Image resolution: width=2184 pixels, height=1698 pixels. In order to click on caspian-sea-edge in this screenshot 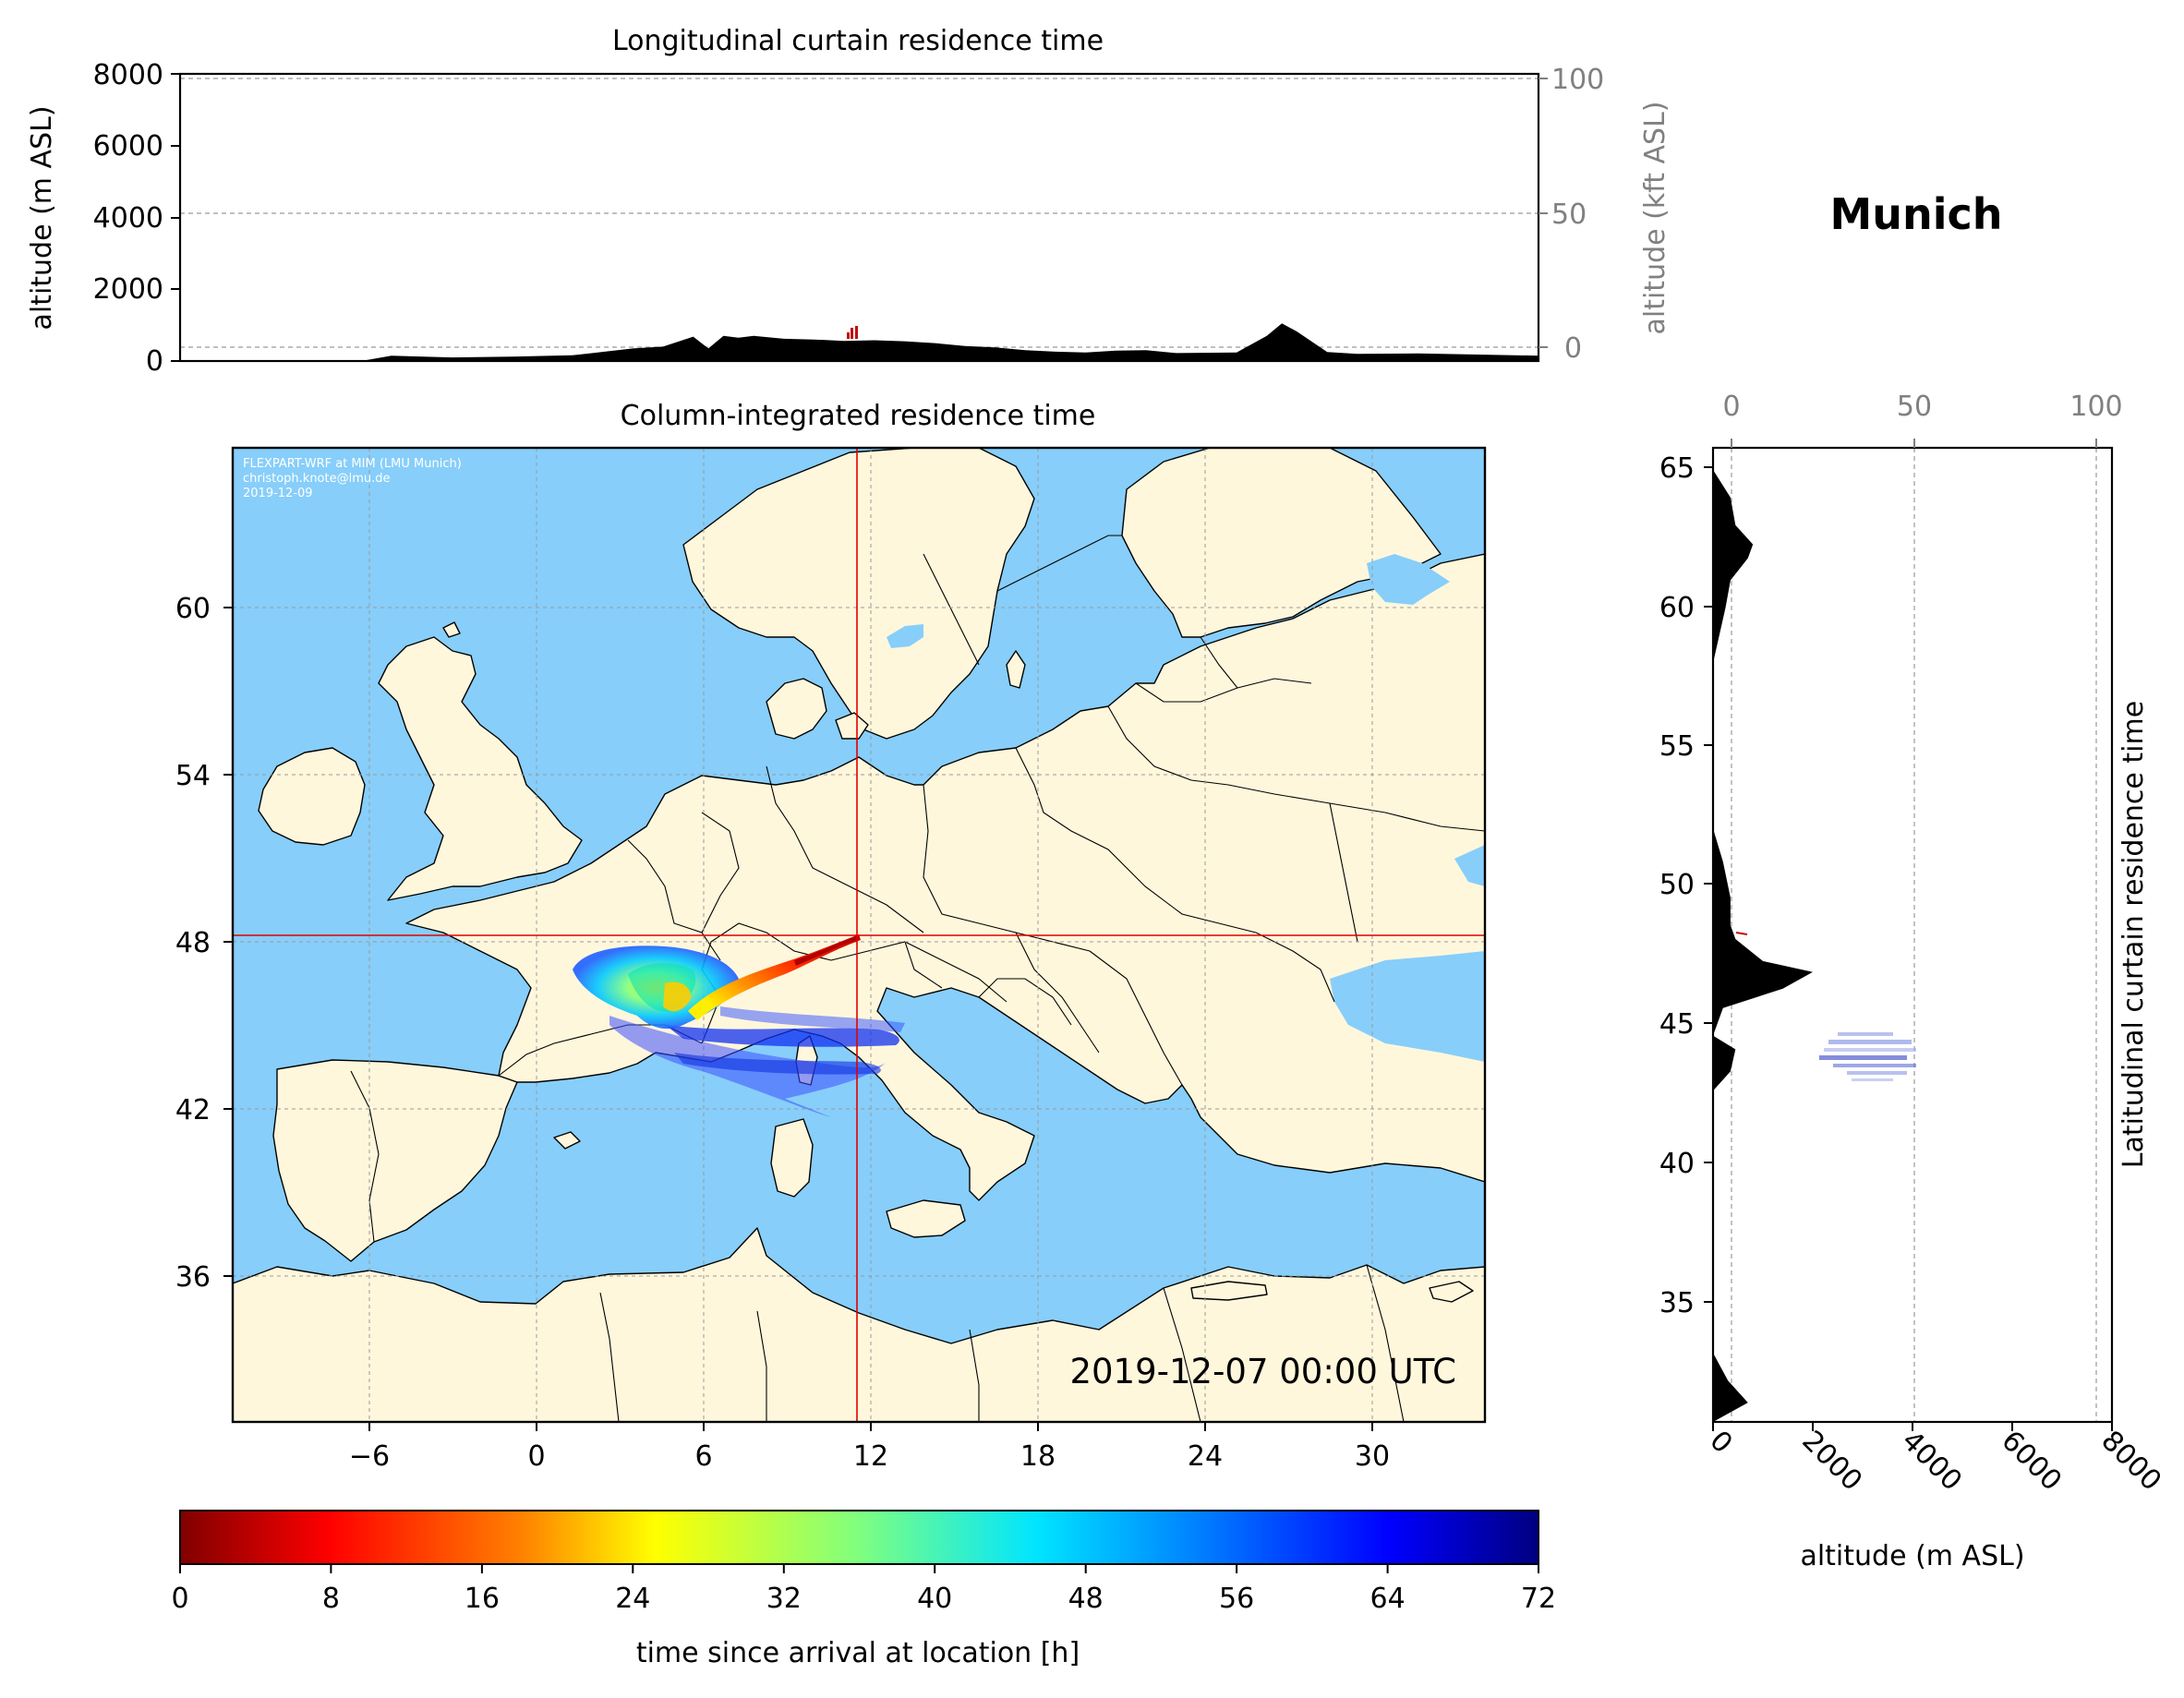, I will do `click(1469, 865)`.